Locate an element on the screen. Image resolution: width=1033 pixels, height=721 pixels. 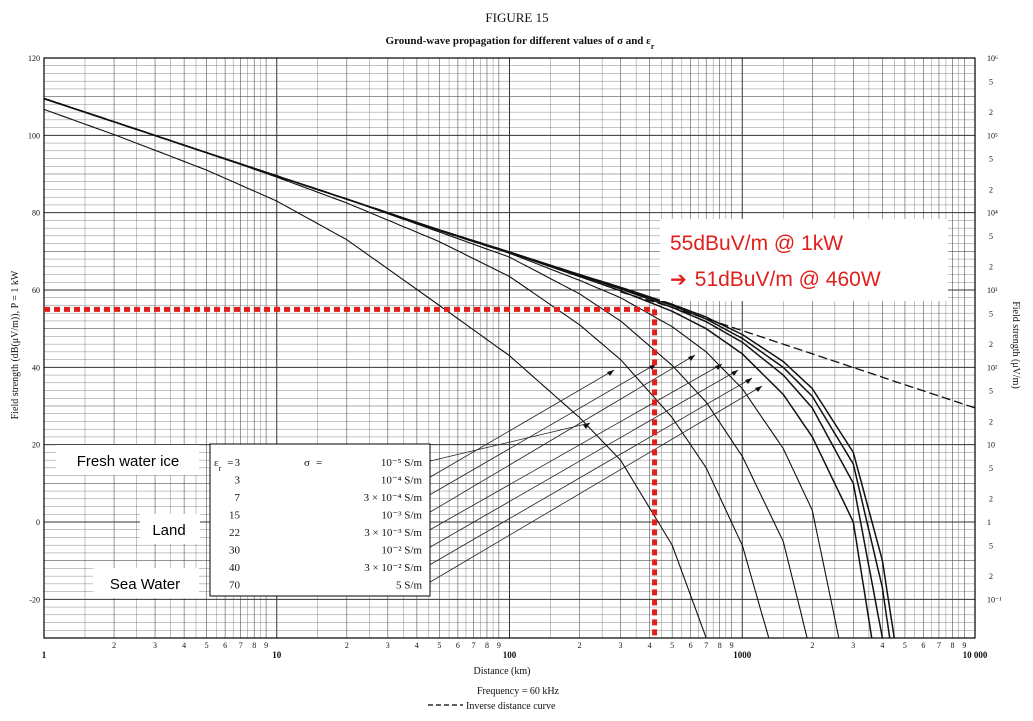
legend-sigma-value: 10⁻³ S/m is located at coordinates (401, 516).